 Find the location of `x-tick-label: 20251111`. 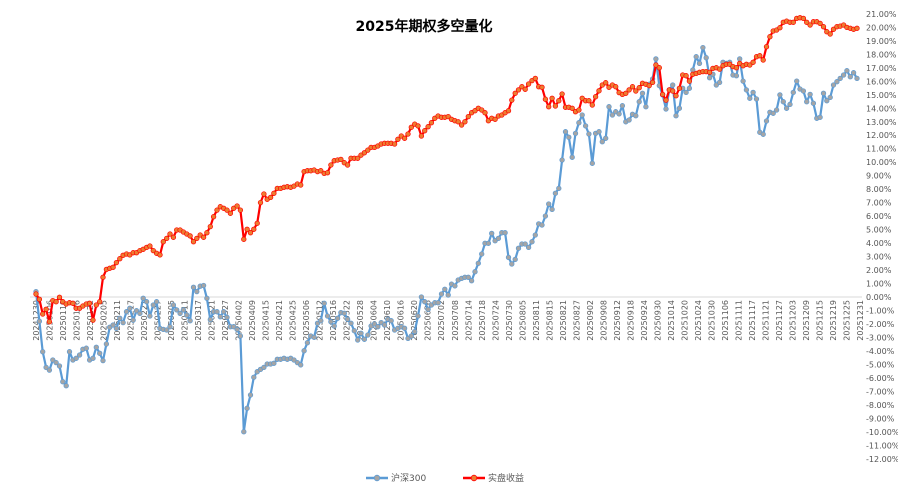

x-tick-label: 20251111 is located at coordinates (738, 320).